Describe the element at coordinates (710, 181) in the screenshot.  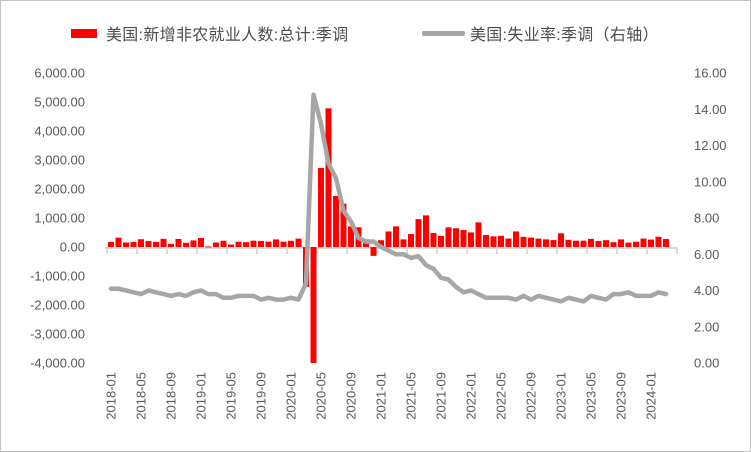
I see `right-axis-tick-label: 10.00` at that location.